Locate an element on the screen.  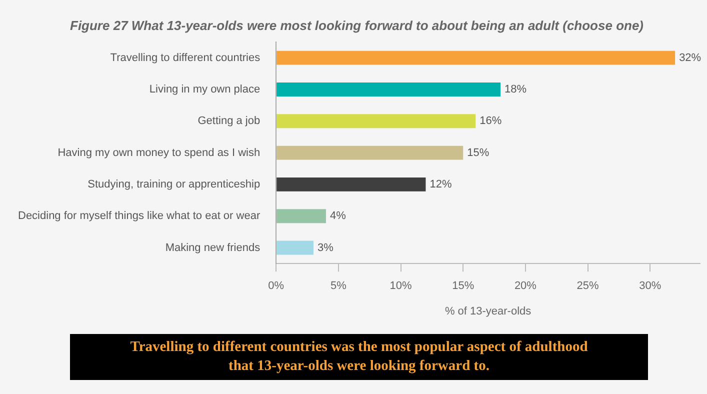
y-tick-label: Deciding for myself things like what to eat or wear is located at coordinates (139, 216).